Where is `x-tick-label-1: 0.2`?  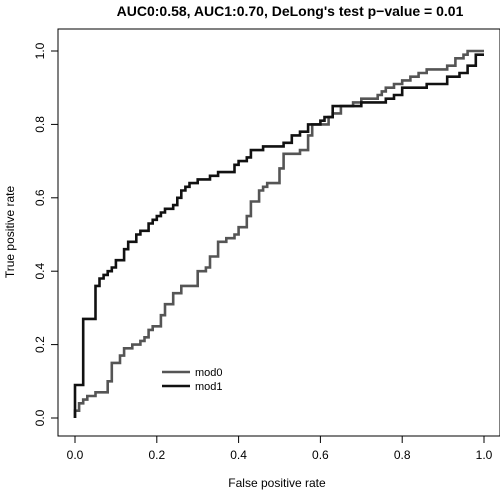 x-tick-label-1: 0.2 is located at coordinates (156, 455).